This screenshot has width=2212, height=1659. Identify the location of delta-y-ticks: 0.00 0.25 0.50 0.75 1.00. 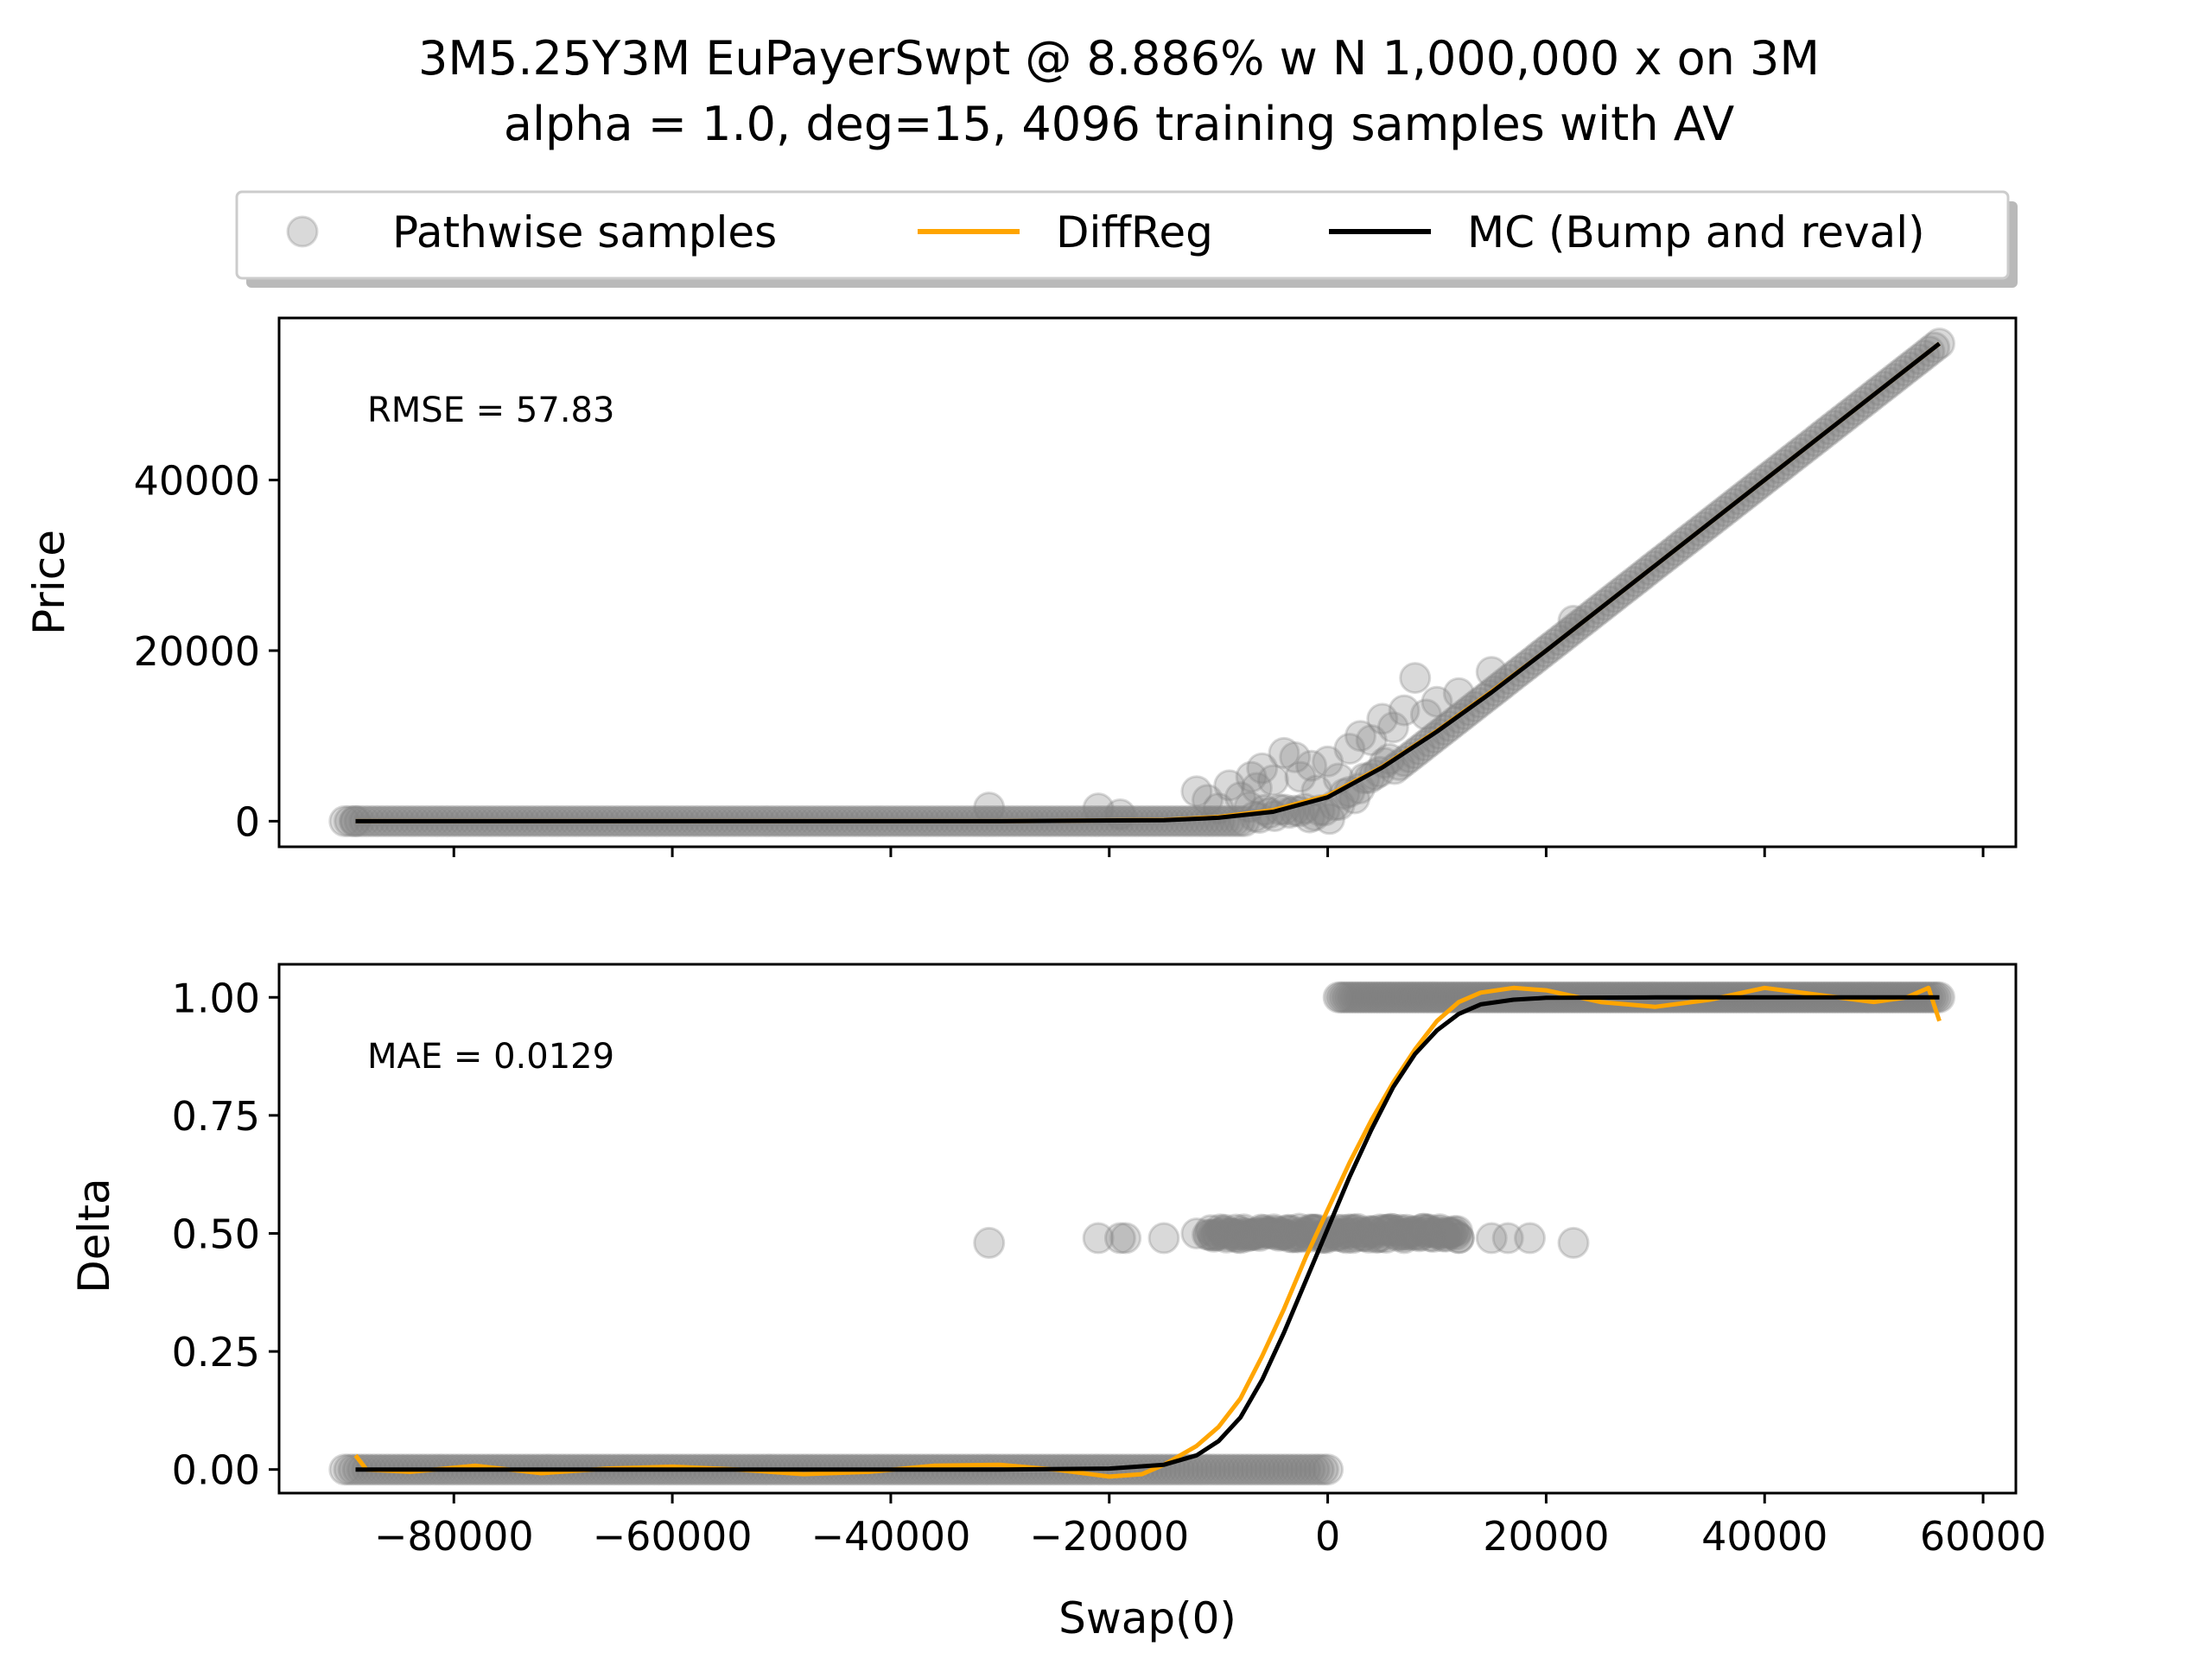
(225, 1234).